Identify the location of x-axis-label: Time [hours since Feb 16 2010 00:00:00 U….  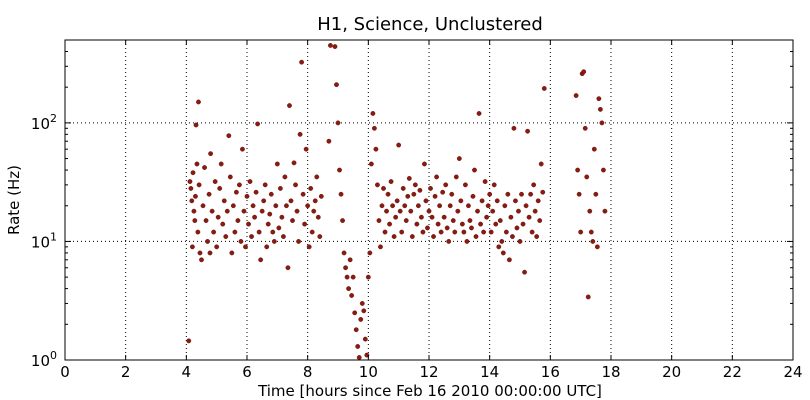
(429, 391).